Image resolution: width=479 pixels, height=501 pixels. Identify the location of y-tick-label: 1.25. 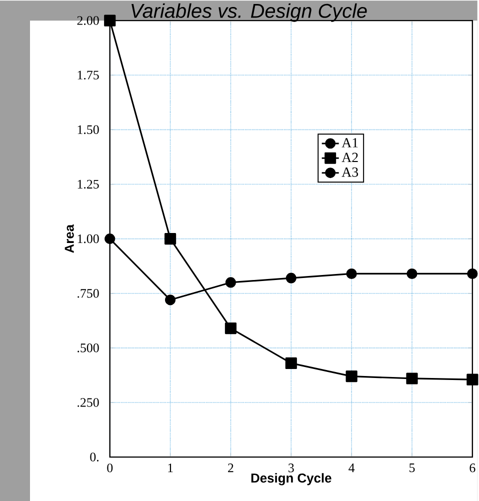
(88, 184).